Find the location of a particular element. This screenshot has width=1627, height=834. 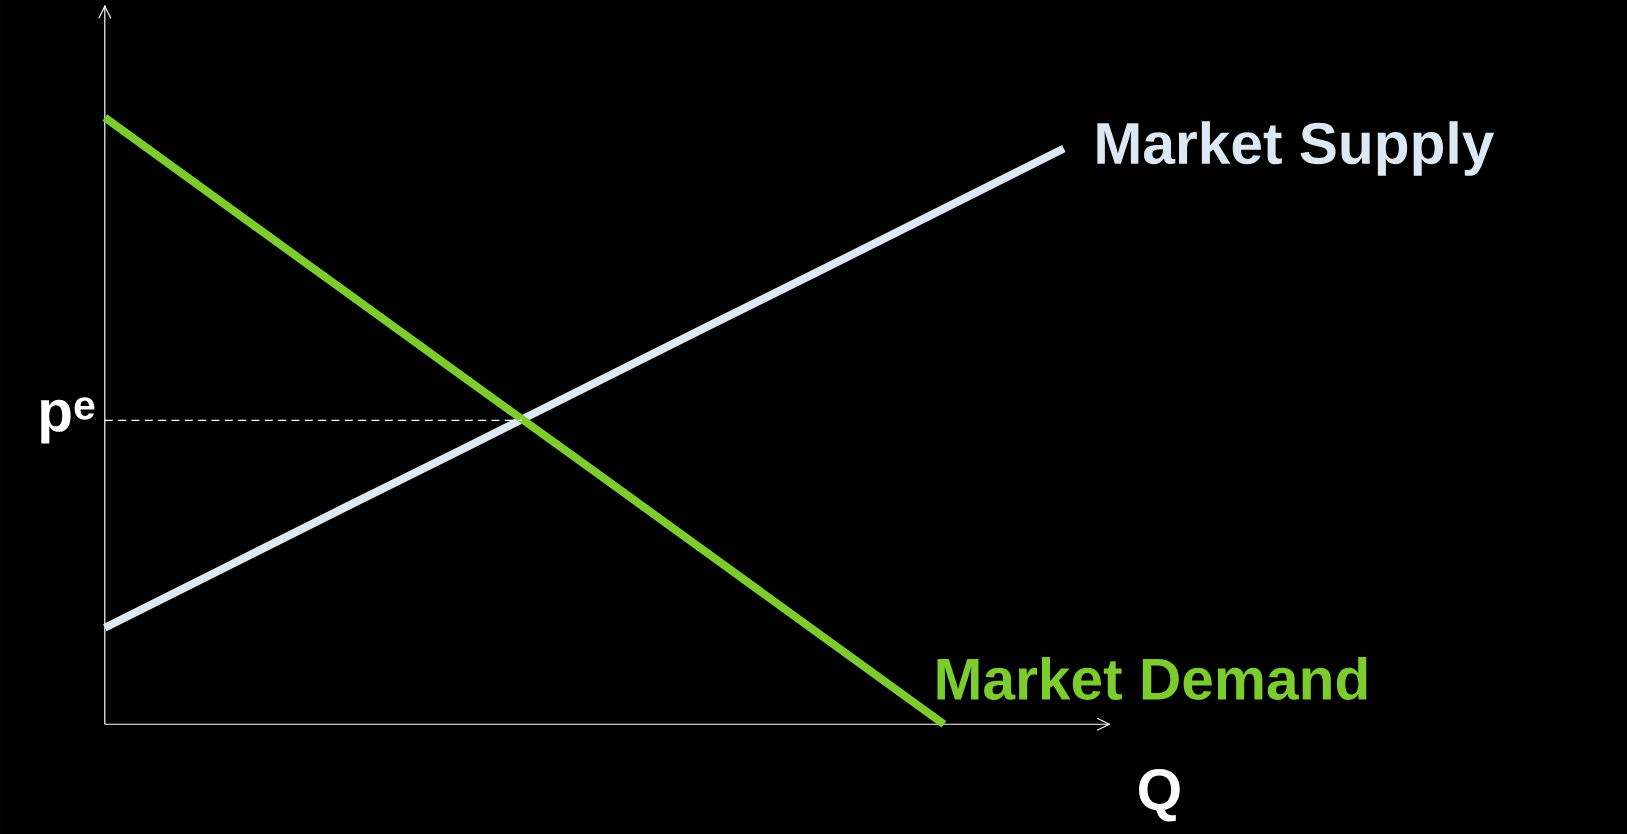

x-axis-title: Q is located at coordinates (1159, 795).